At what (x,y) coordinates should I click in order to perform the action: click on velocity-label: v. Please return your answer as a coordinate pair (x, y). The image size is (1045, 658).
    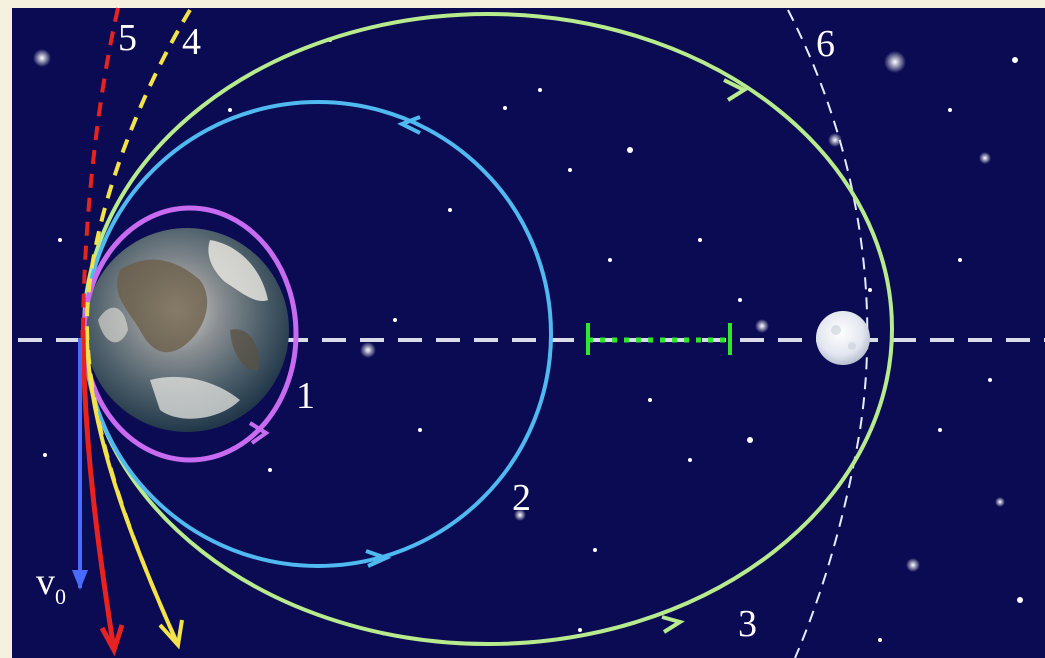
    Looking at the image, I should click on (45, 582).